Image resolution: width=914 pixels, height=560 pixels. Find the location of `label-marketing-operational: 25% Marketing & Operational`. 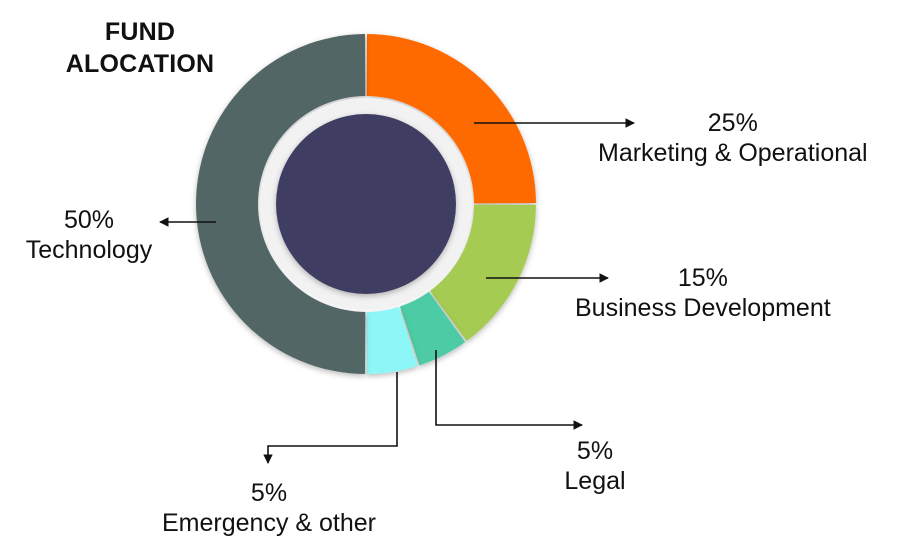

label-marketing-operational: 25% Marketing & Operational is located at coordinates (733, 138).